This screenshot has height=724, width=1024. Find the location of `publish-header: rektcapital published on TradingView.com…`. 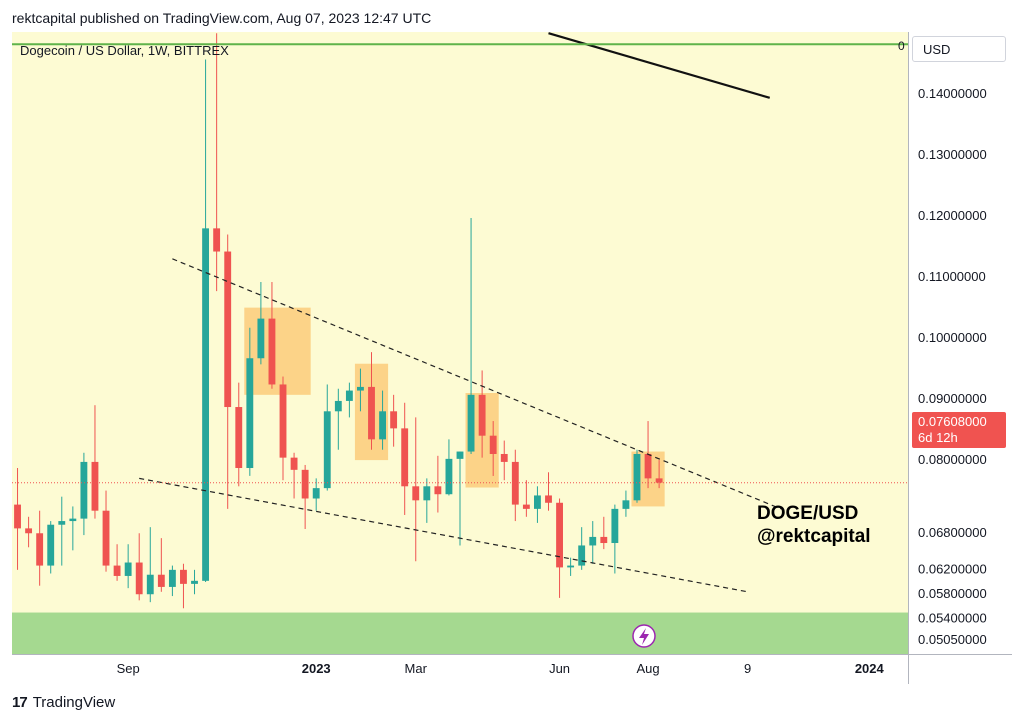

publish-header: rektcapital published on TradingView.com… is located at coordinates (222, 18).